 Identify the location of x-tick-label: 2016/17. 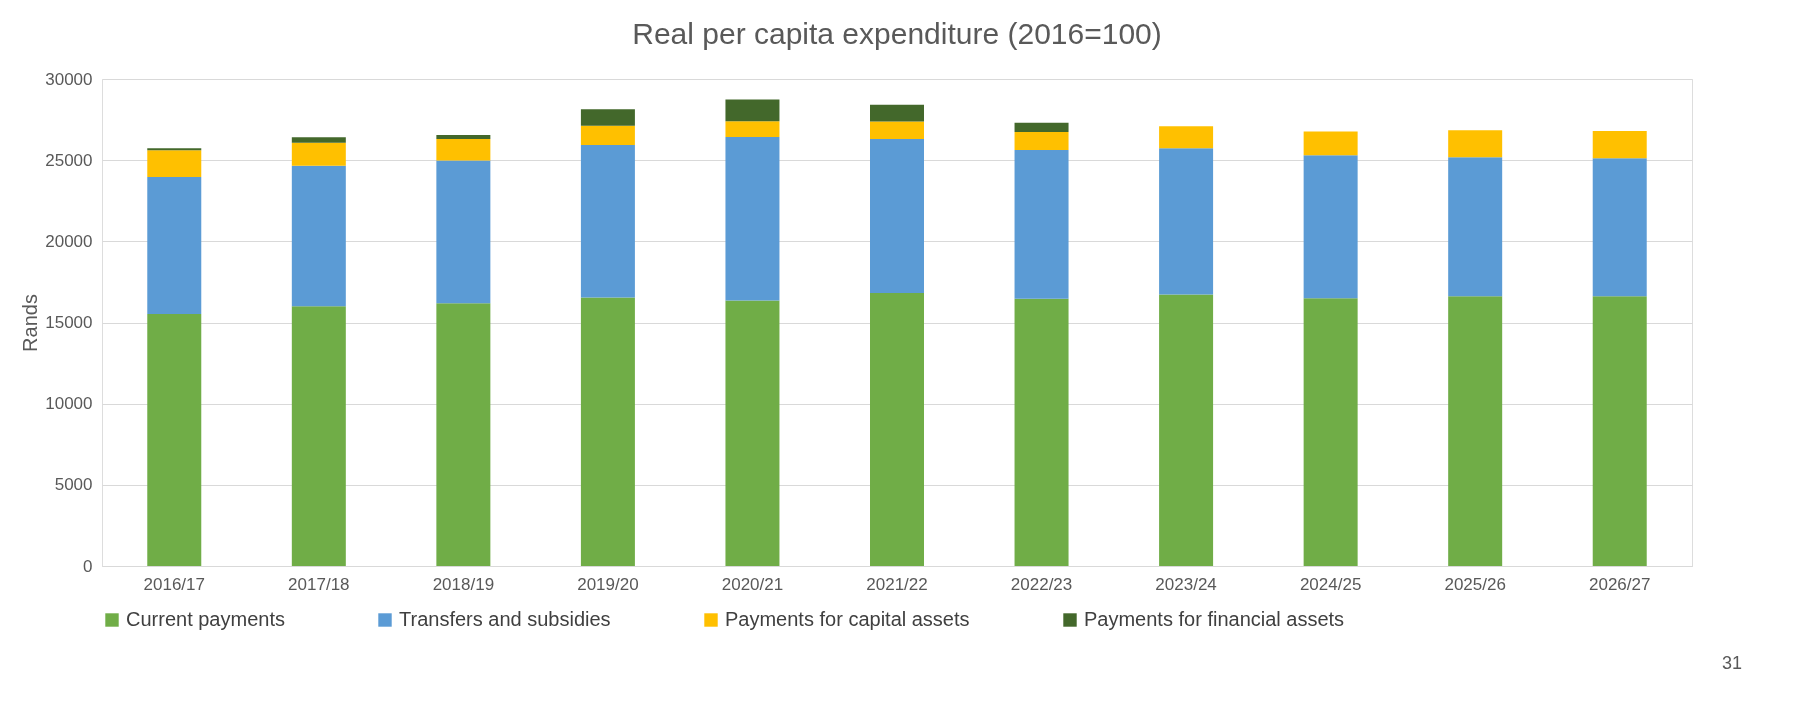
(174, 584).